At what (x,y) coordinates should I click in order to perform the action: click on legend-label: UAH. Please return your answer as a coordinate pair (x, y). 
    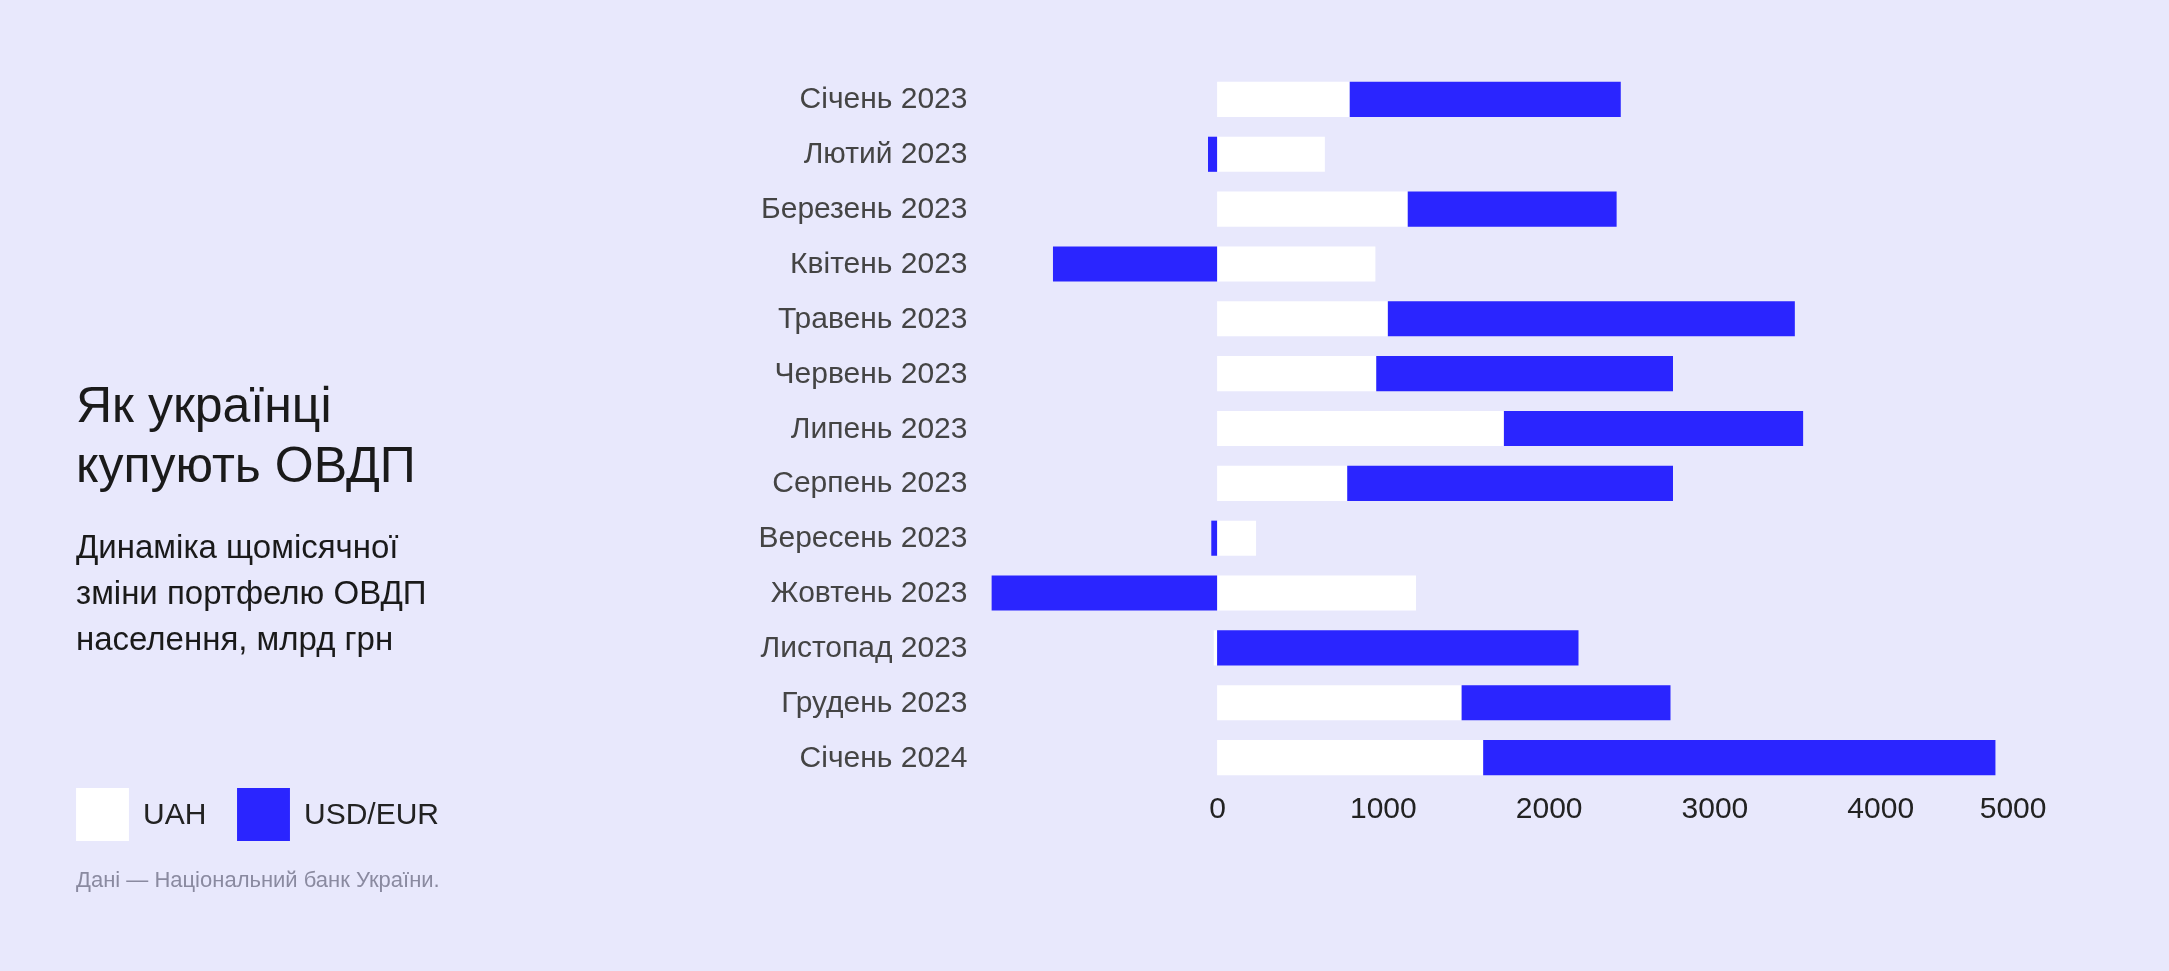
    Looking at the image, I should click on (175, 813).